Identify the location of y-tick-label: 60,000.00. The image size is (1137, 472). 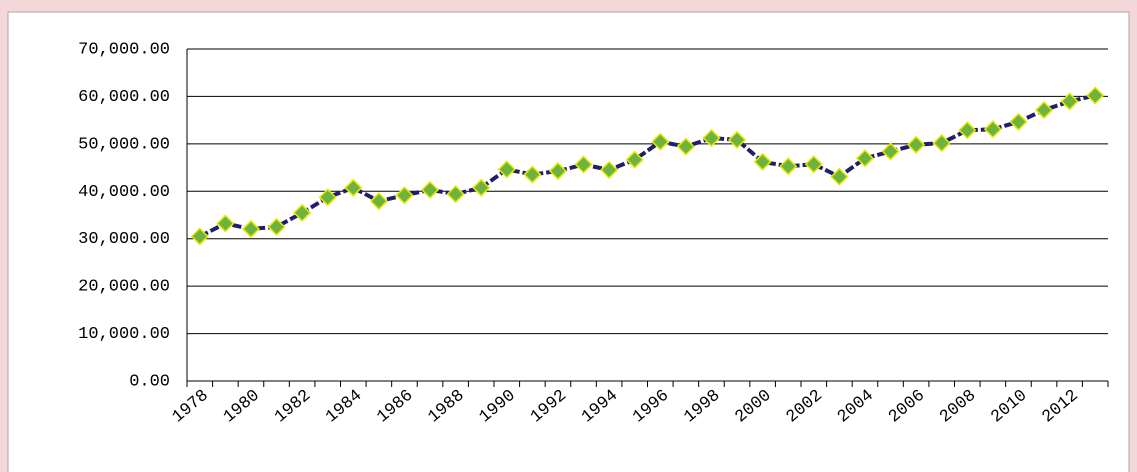
(124, 97).